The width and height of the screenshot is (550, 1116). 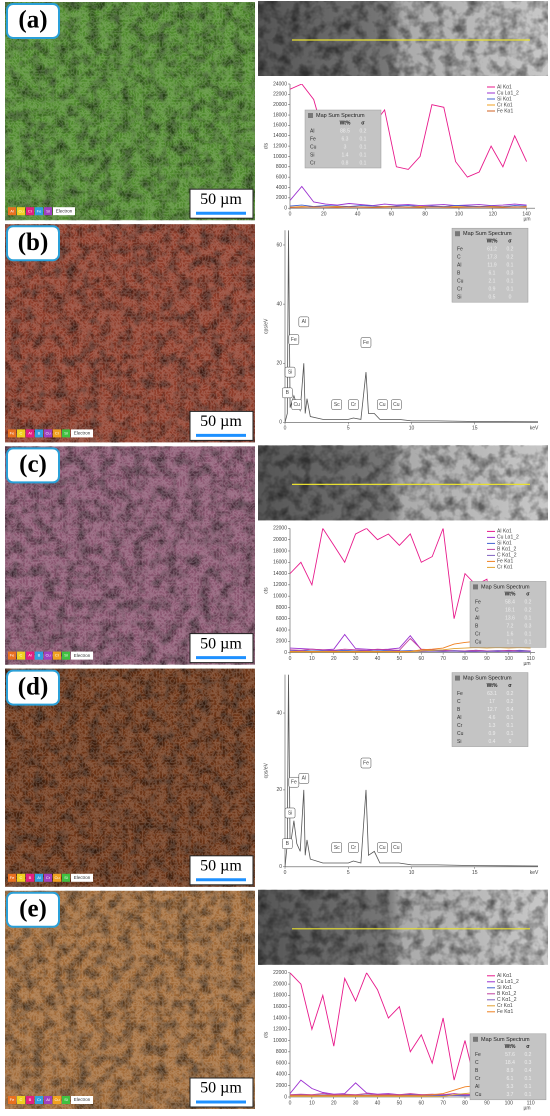 I want to click on x-unit: µm, so click(x=526, y=220).